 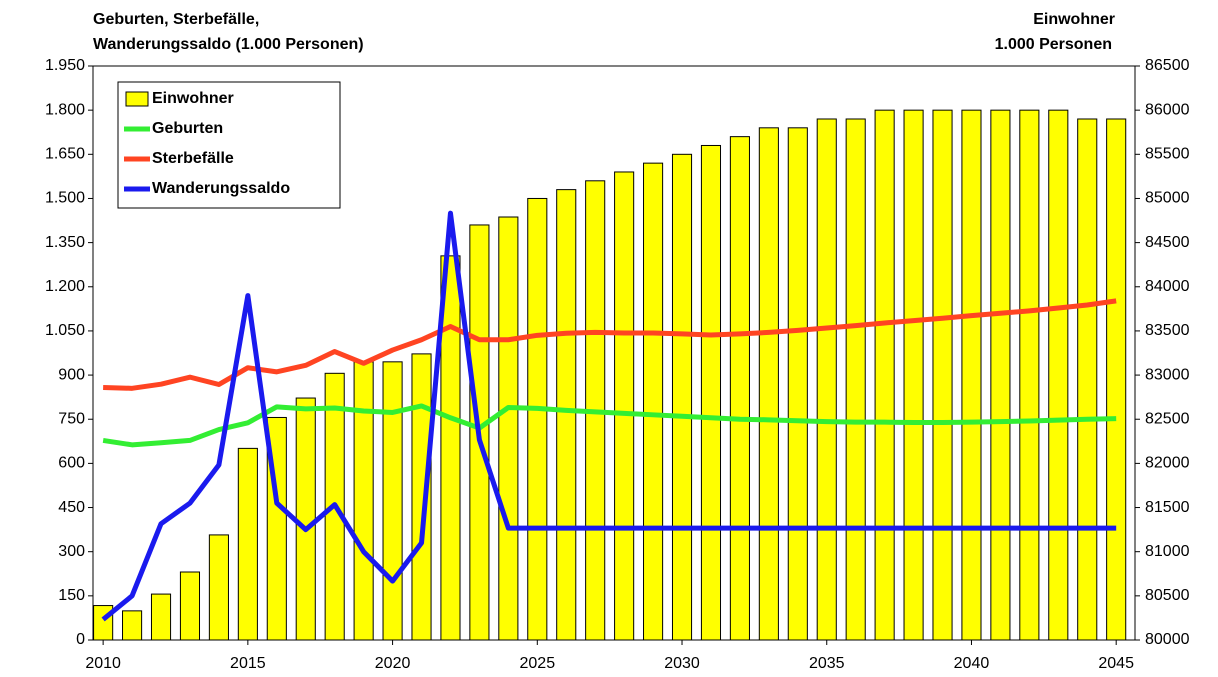 I want to click on y2-tick-label: 82000, so click(x=1167, y=463).